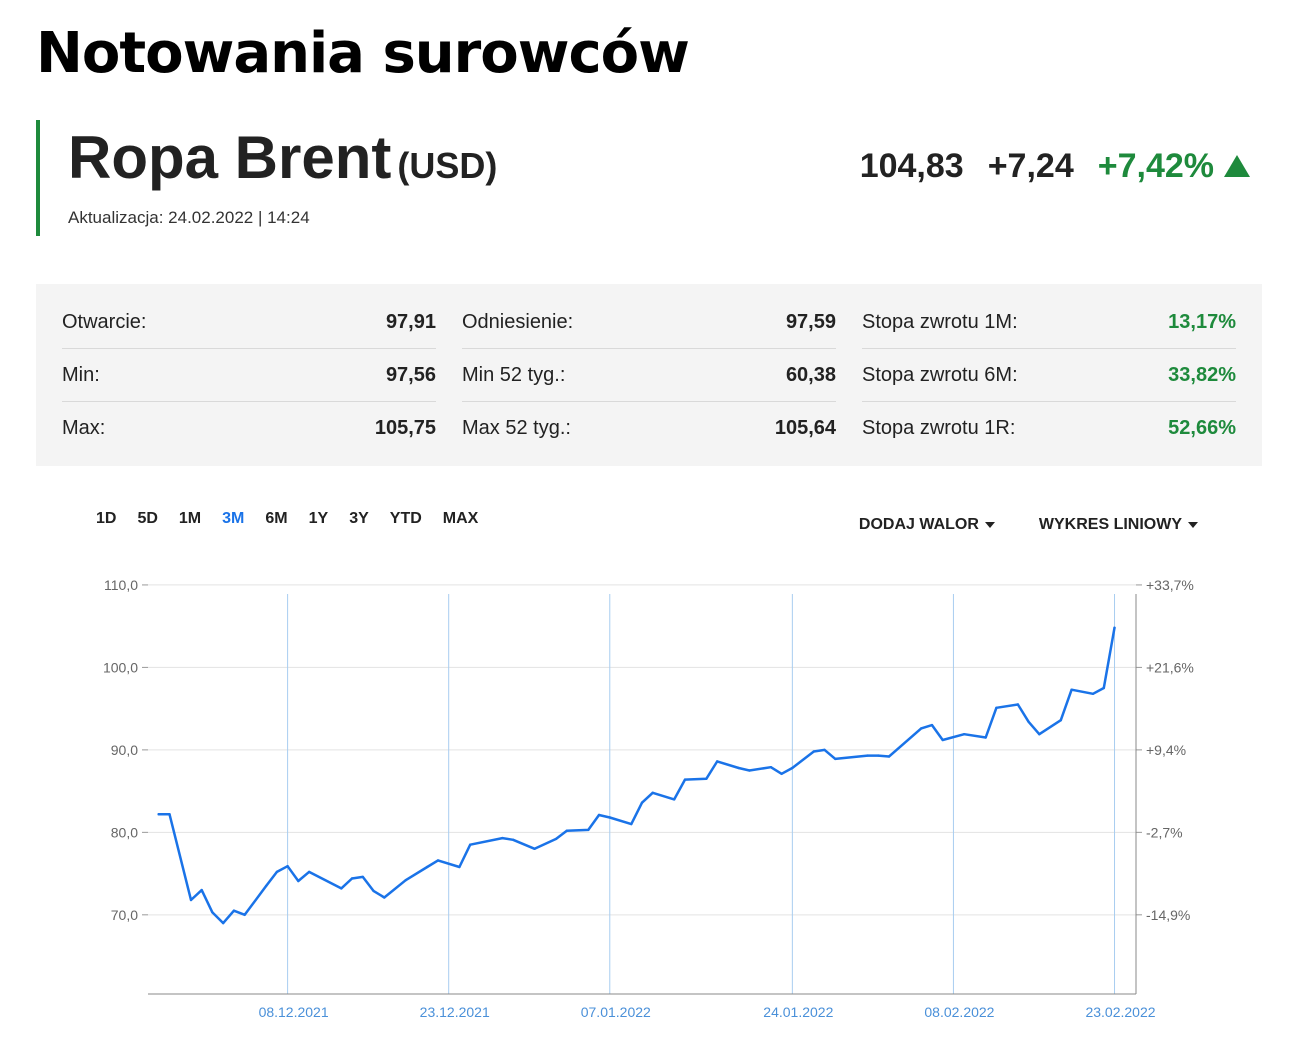 This screenshot has height=1048, width=1310. I want to click on range-tab-max: MAX, so click(460, 518).